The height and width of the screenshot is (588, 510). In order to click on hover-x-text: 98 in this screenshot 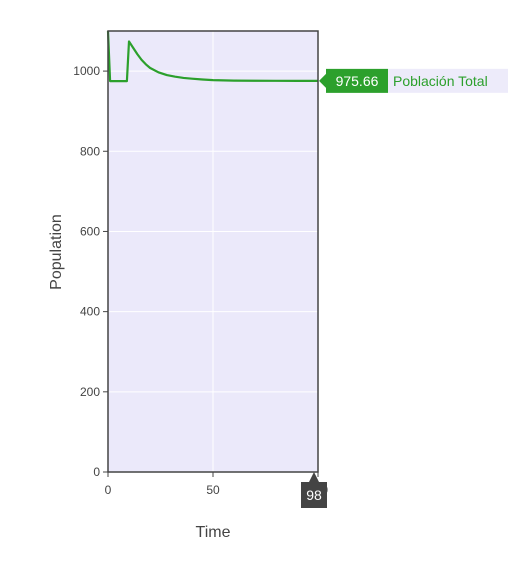, I will do `click(314, 495)`.